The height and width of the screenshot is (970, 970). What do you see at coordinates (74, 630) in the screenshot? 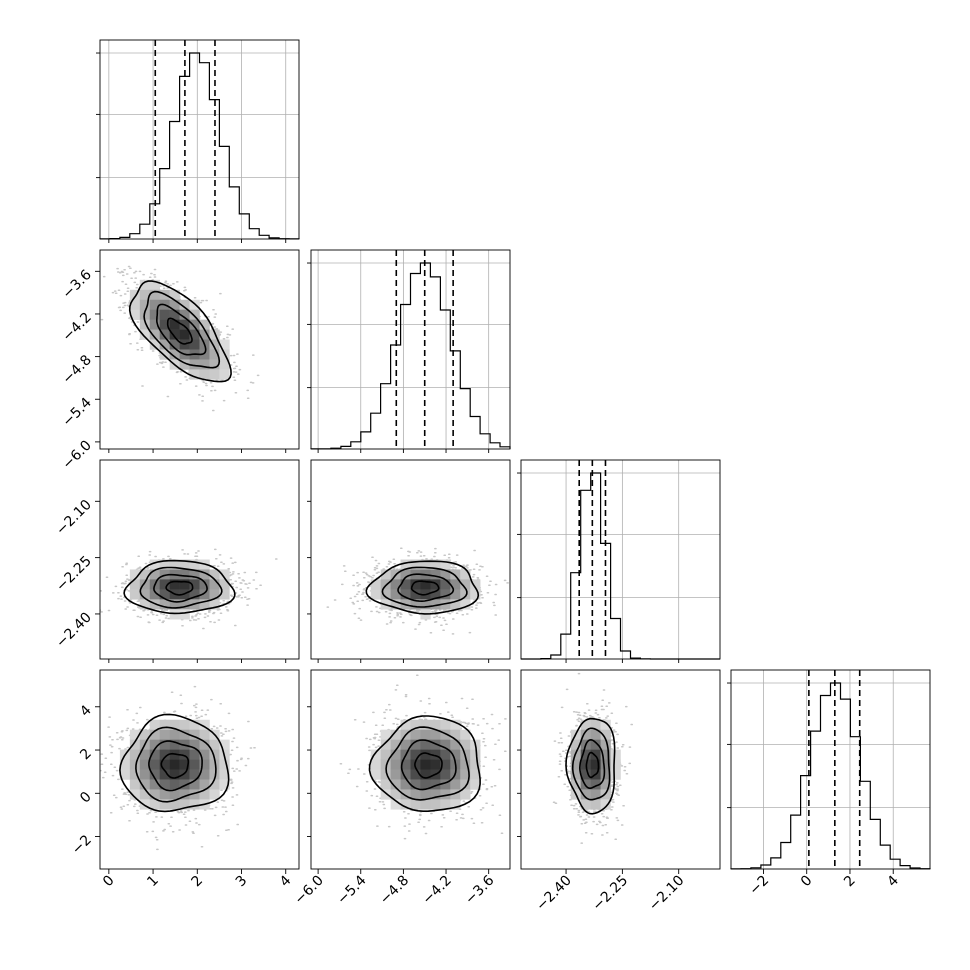
I see `yaxis-tick-label: −2.40` at bounding box center [74, 630].